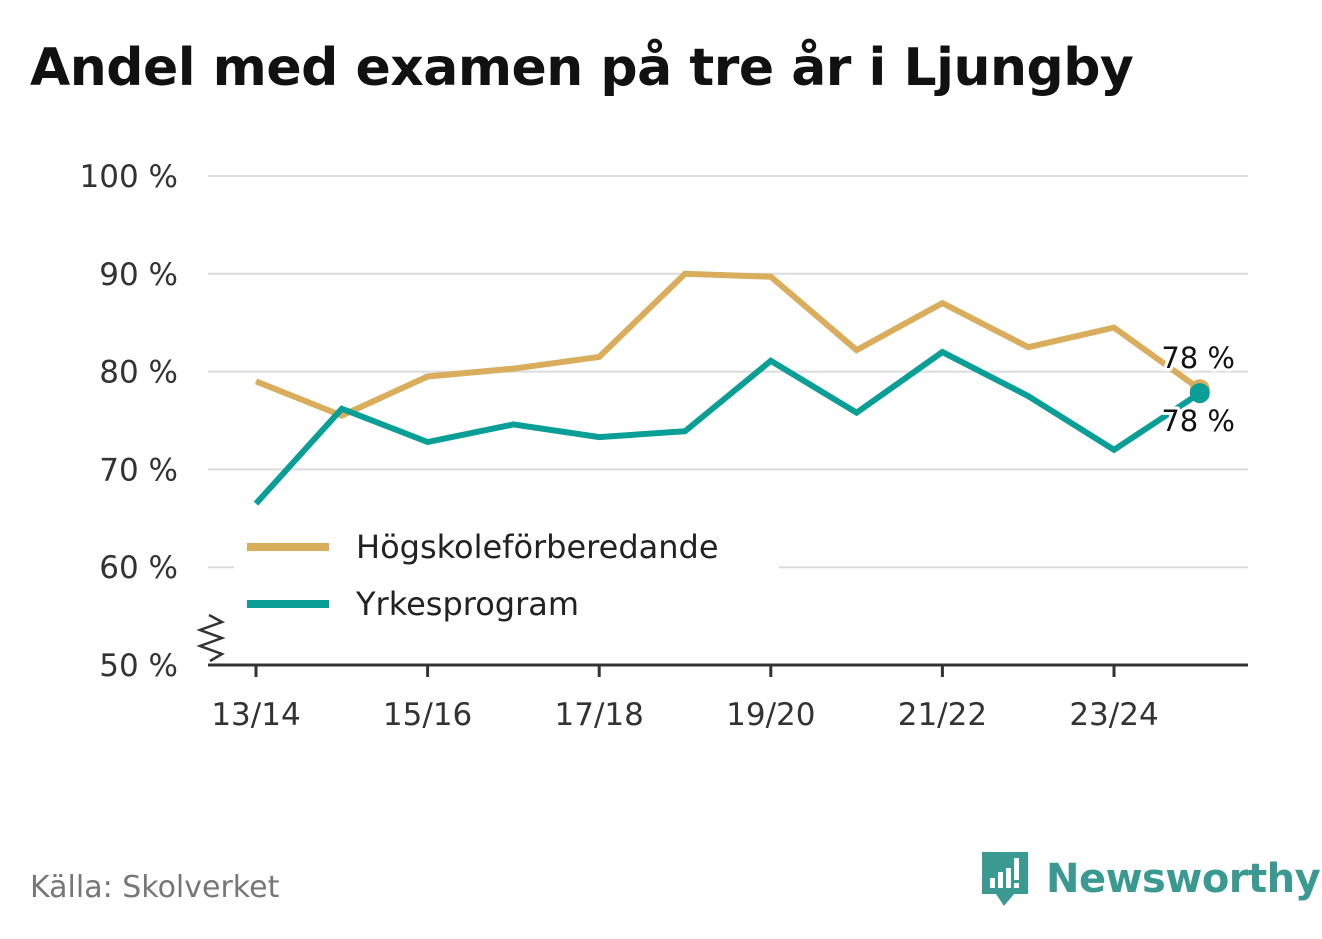 The height and width of the screenshot is (939, 1322). I want to click on end-labels: 78 % 78 %, so click(1198, 389).